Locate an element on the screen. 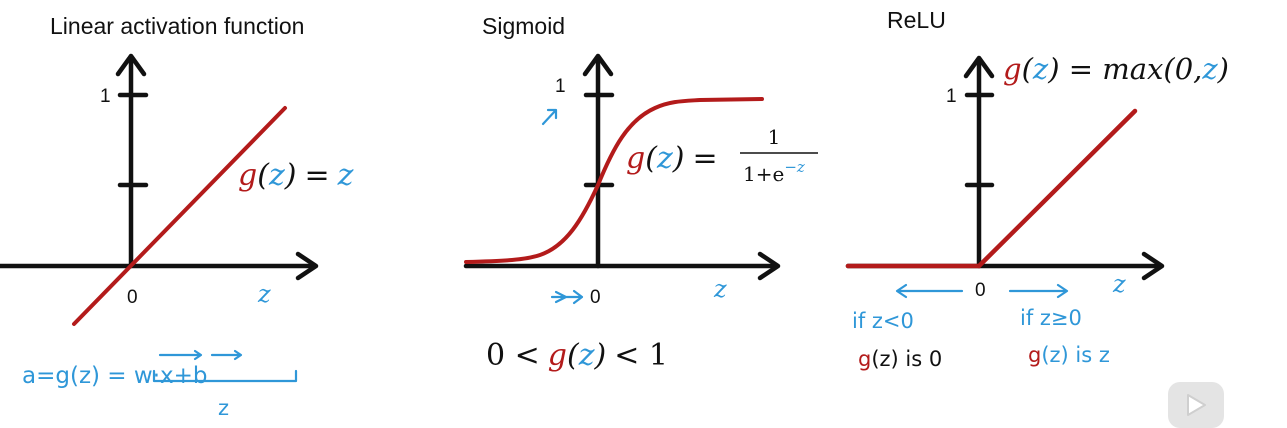  relu-curve is located at coordinates (991, 188).